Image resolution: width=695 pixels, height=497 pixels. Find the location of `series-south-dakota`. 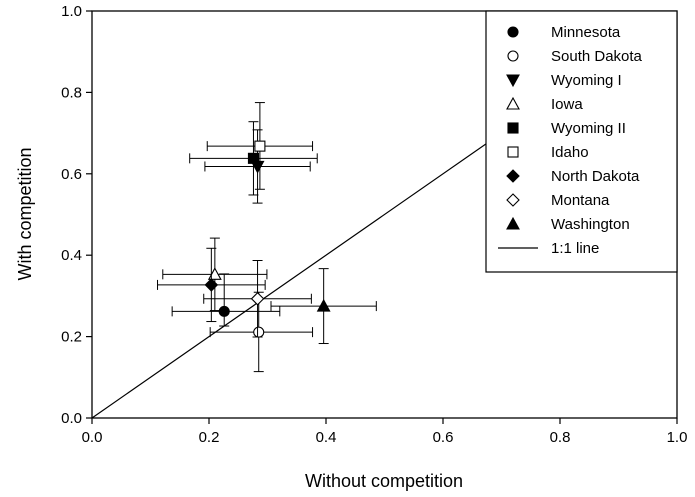

series-south-dakota is located at coordinates (261, 332).